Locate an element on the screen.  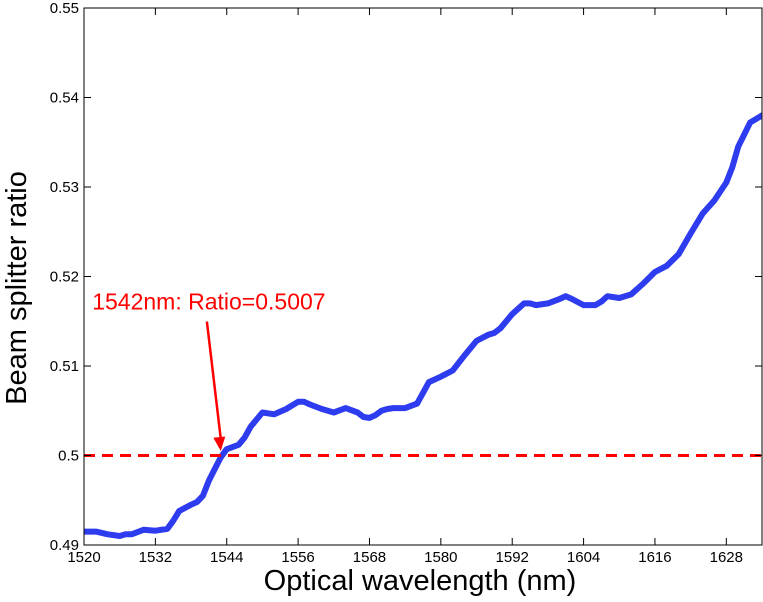
annotation-arrow-head is located at coordinates (219, 444).